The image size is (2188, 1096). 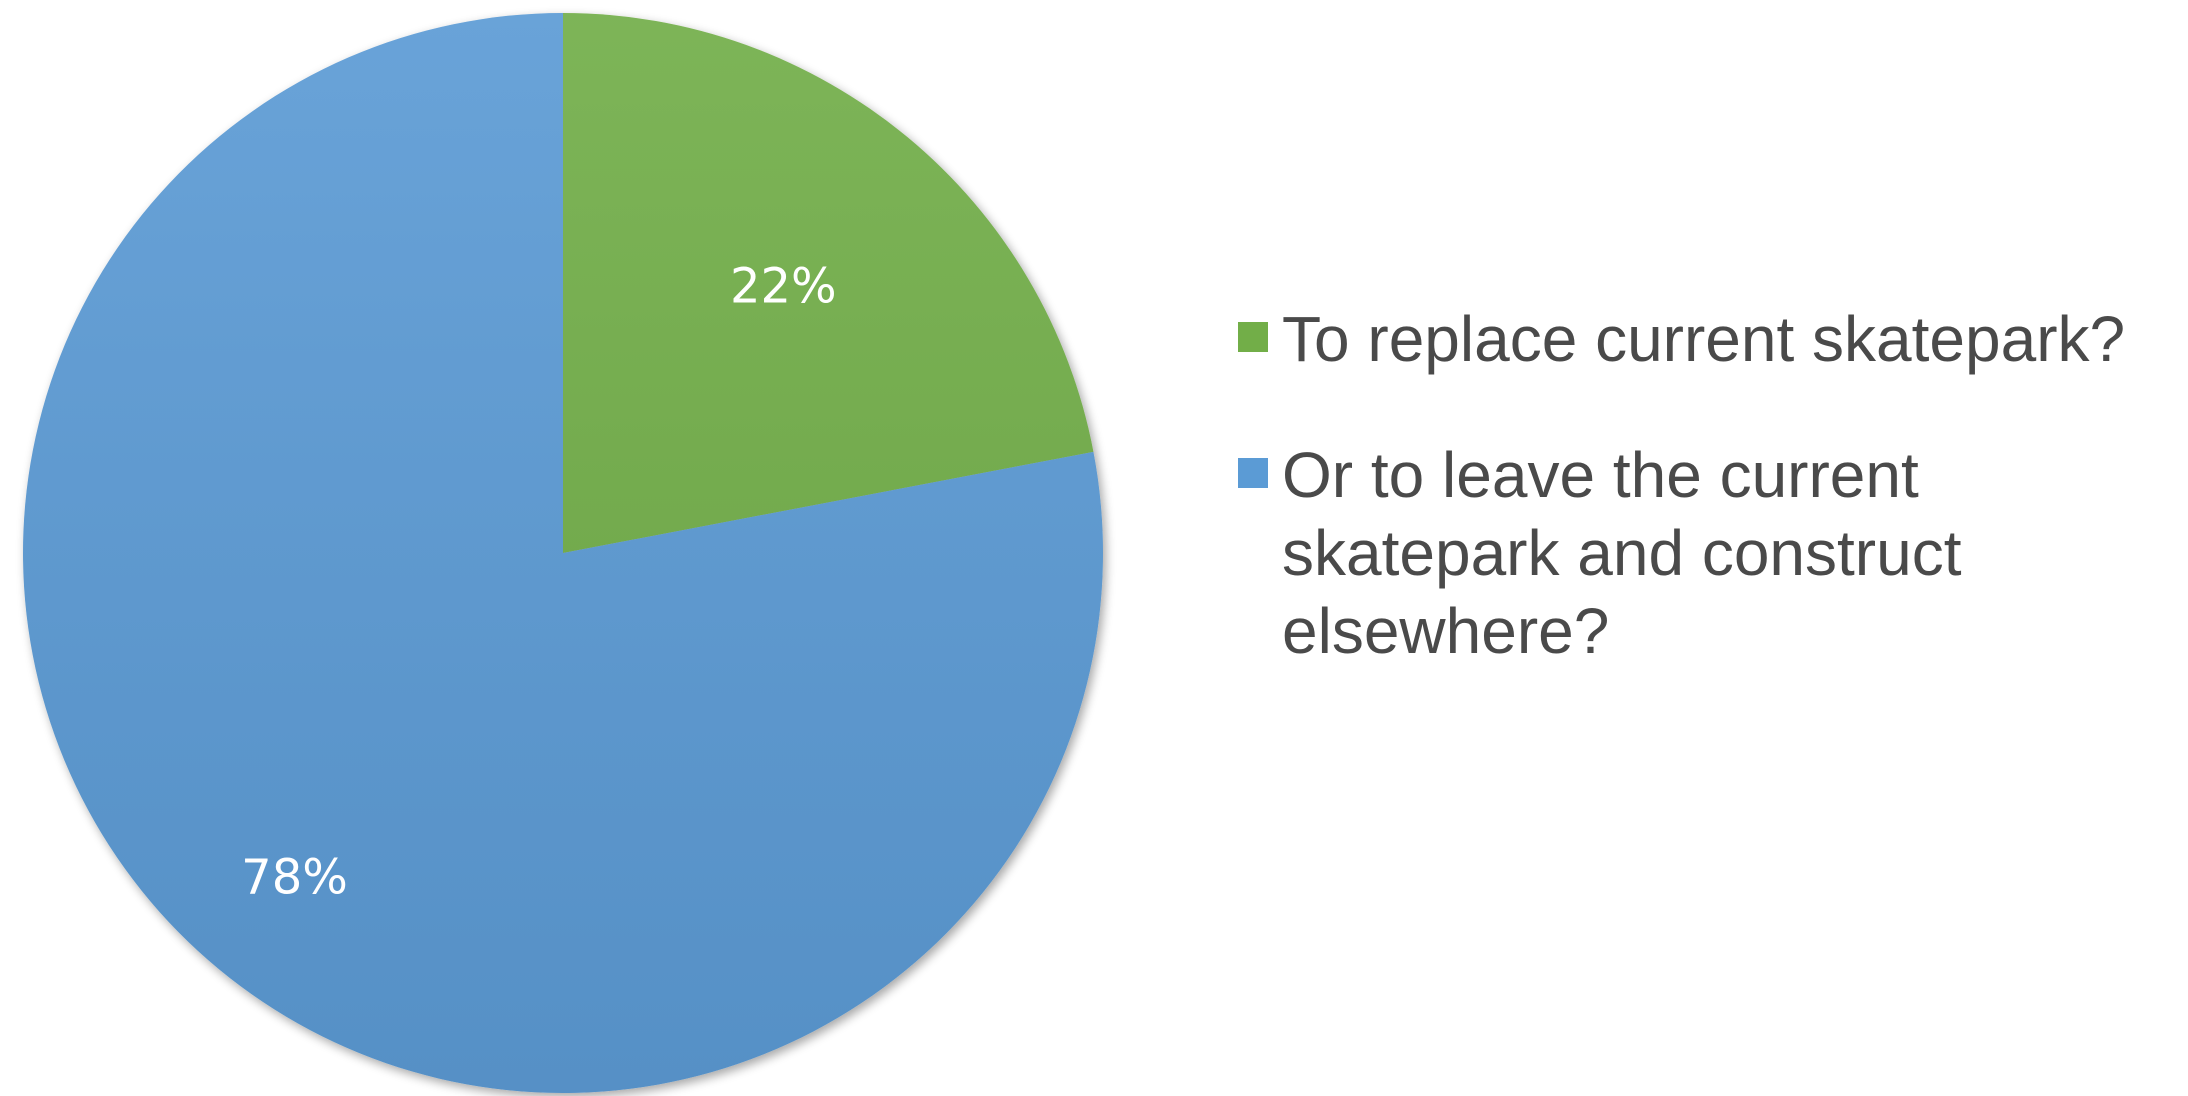 I want to click on legend-label-replace: To replace current skatepark?, so click(x=1704, y=339).